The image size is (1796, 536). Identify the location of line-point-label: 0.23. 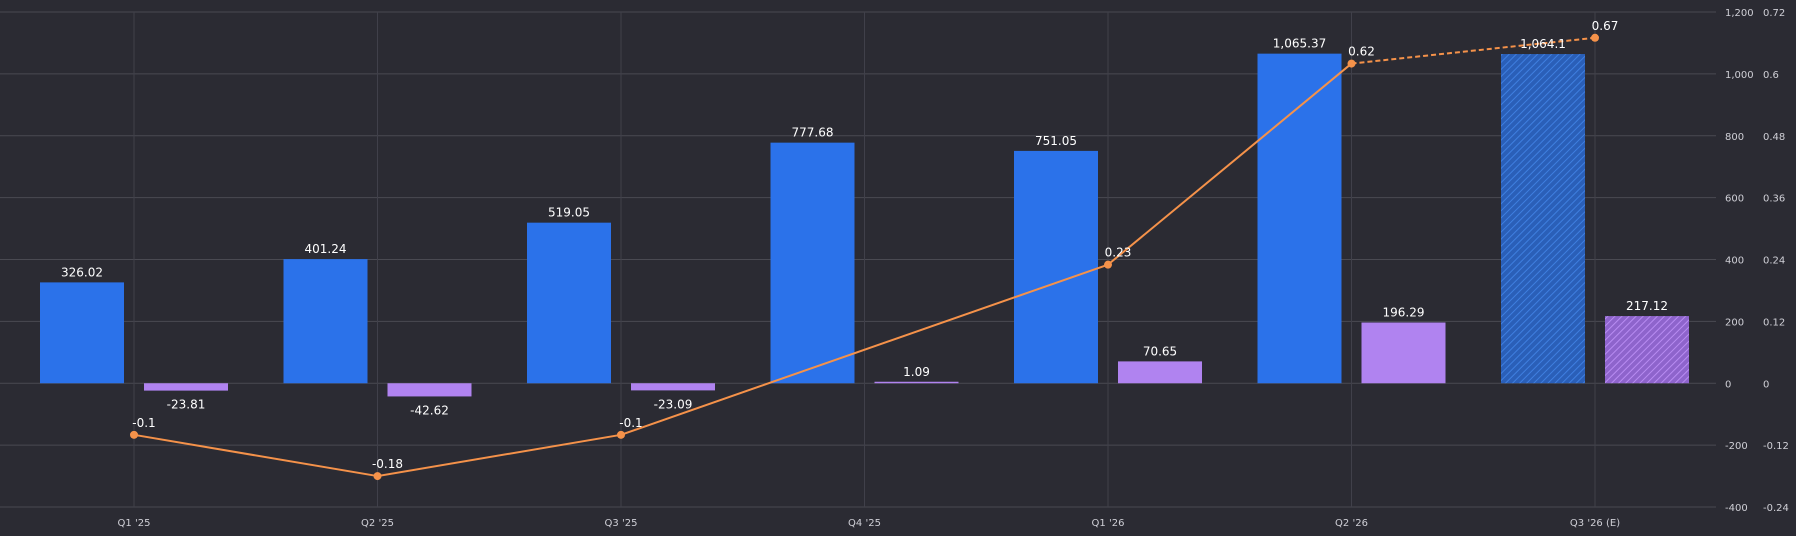
(1118, 253).